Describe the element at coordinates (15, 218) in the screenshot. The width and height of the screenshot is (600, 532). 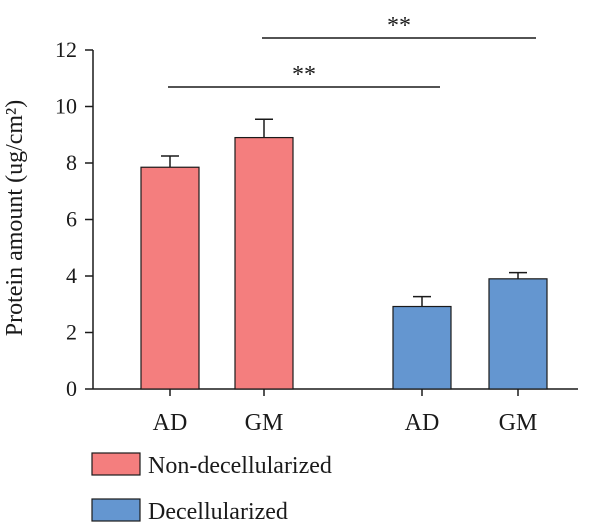
I see `y-axis-title: Protein amount (ug/cm²)` at that location.